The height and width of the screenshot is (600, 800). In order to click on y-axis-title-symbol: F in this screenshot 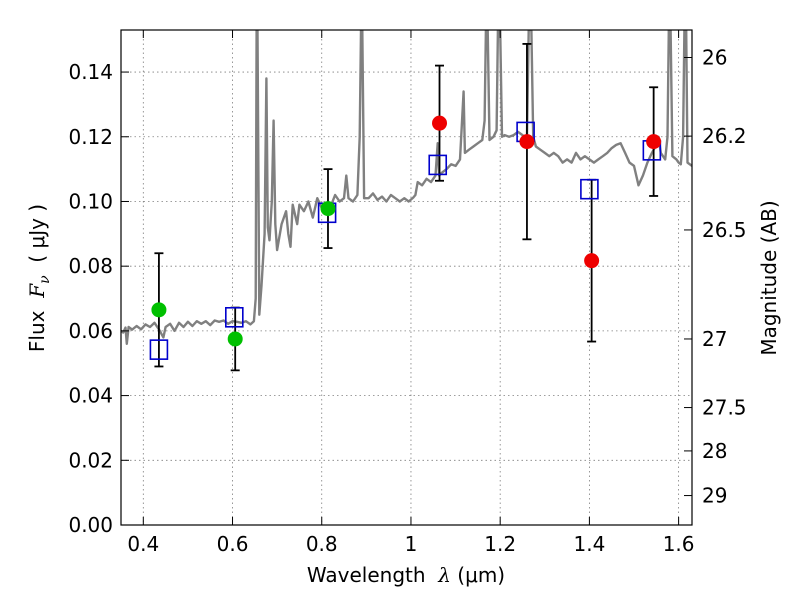, I will do `click(37, 291)`.